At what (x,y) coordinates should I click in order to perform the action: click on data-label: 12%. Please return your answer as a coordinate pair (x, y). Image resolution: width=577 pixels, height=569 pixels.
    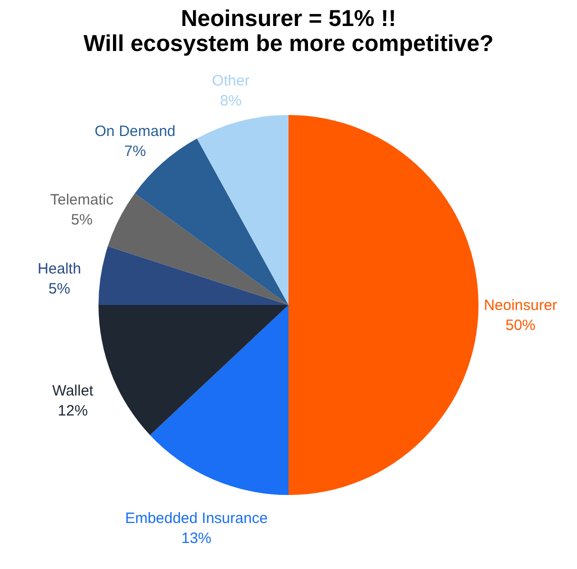
    Looking at the image, I should click on (73, 411).